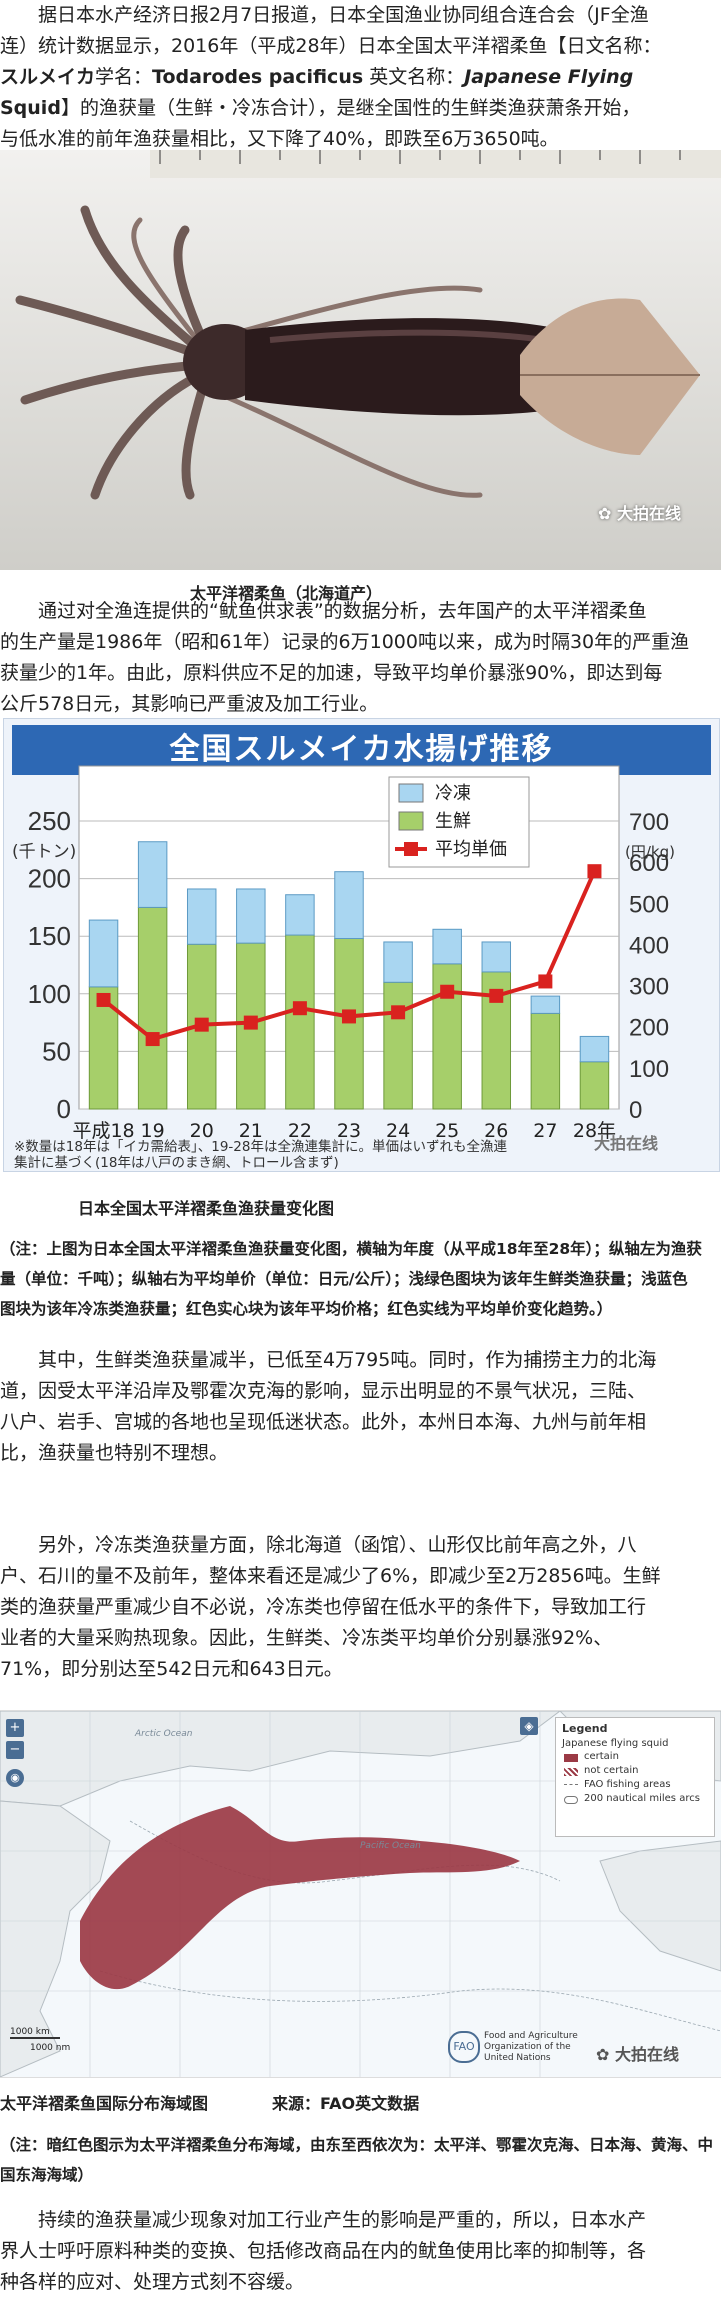 The width and height of the screenshot is (721, 2322). Describe the element at coordinates (649, 863) in the screenshot. I see `right-tick-label: 600` at that location.